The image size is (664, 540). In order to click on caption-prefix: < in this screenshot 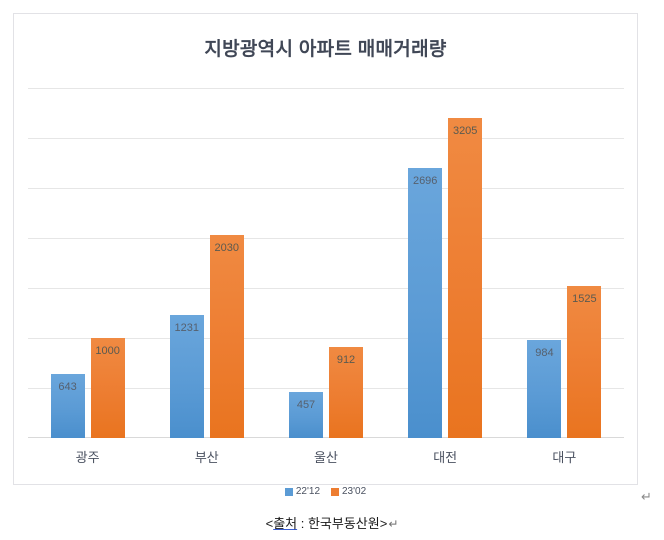, I will do `click(269, 523)`.